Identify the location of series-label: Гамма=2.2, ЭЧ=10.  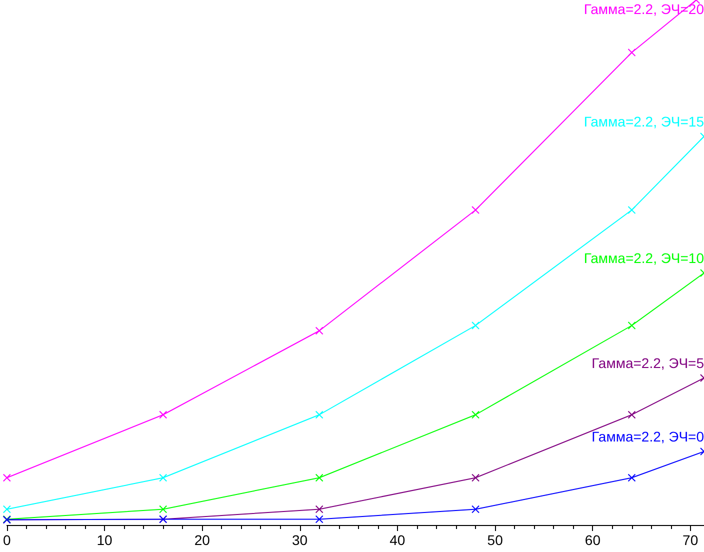
(644, 258).